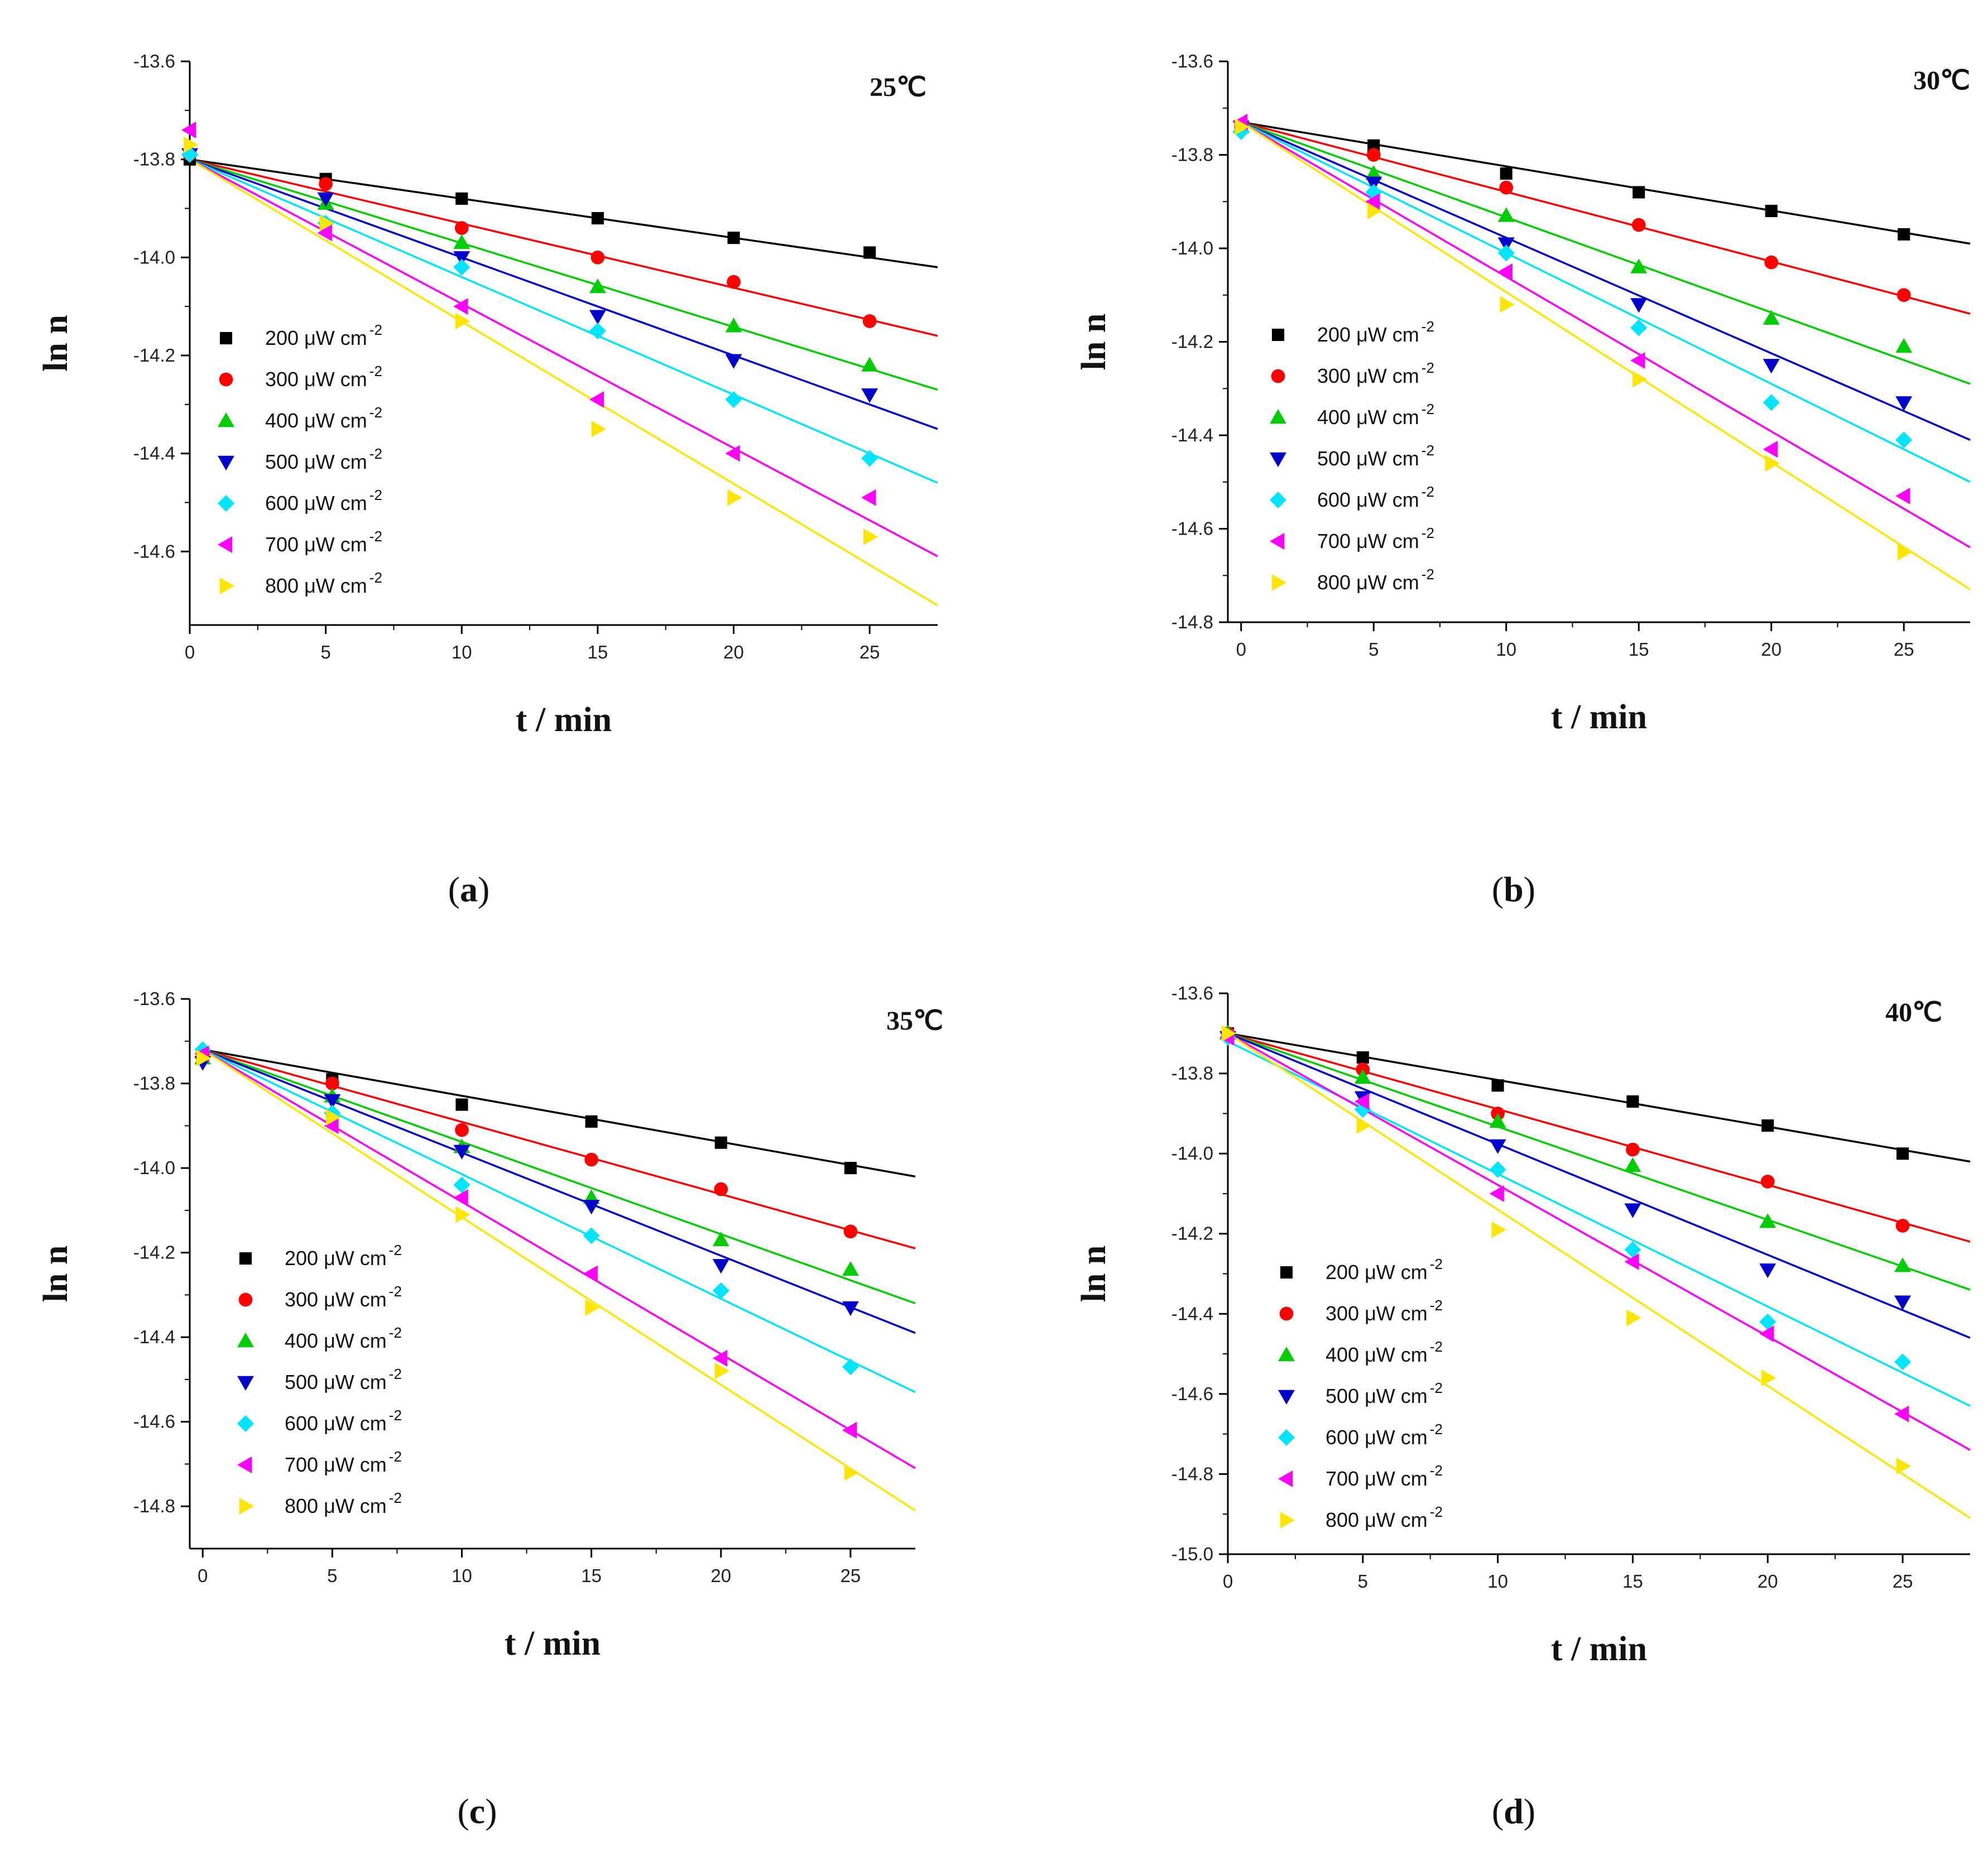 This screenshot has height=1860, width=1988. What do you see at coordinates (898, 87) in the screenshot?
I see `panel-title: 25℃` at bounding box center [898, 87].